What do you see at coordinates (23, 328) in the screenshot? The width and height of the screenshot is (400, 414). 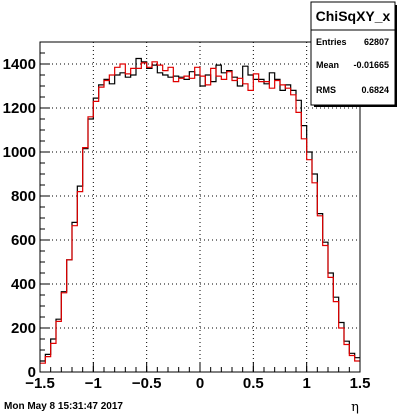 I see `y-tick-label: 200` at bounding box center [23, 328].